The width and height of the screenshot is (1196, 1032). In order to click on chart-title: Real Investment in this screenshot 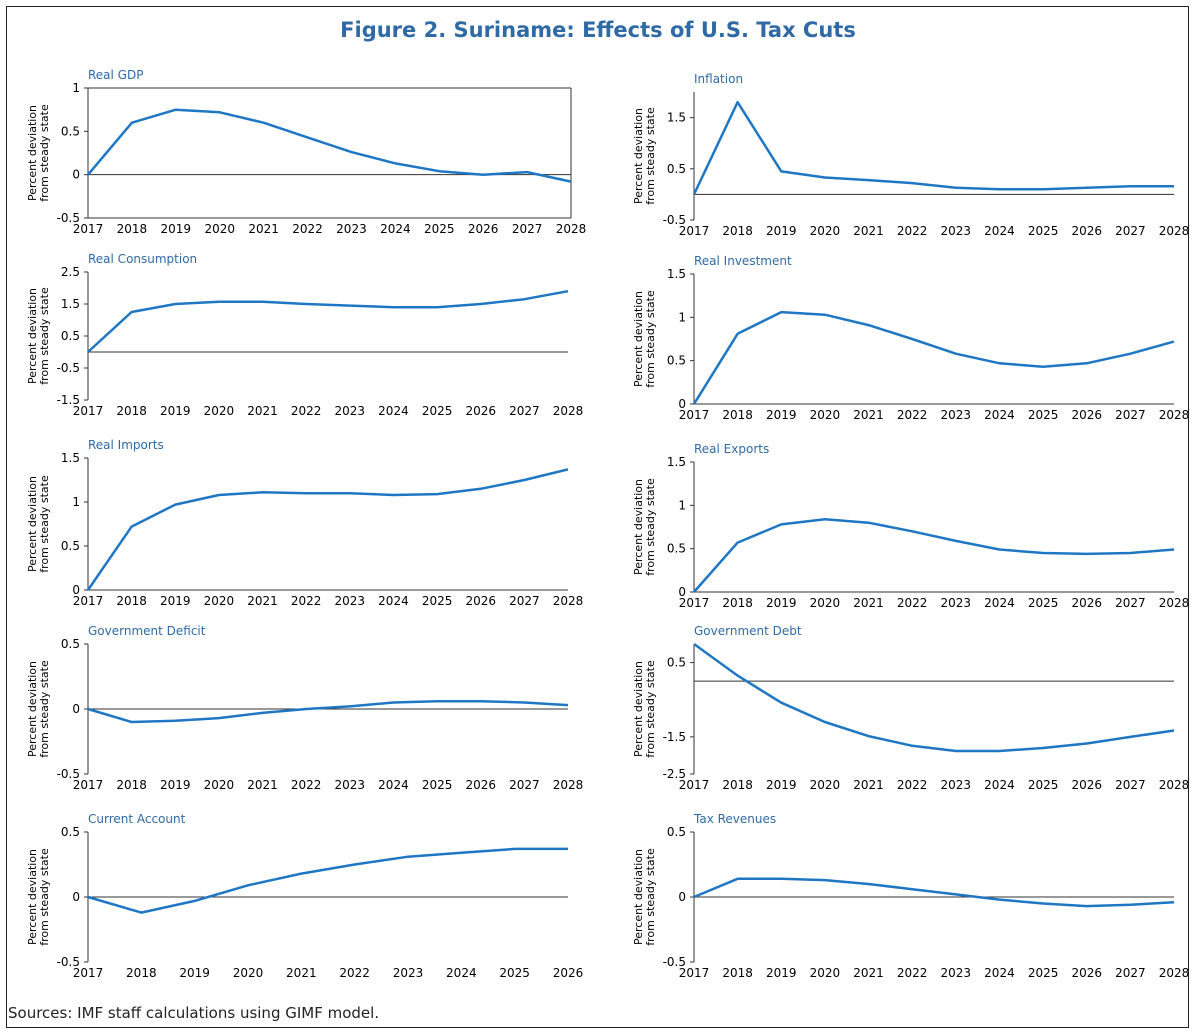, I will do `click(743, 261)`.